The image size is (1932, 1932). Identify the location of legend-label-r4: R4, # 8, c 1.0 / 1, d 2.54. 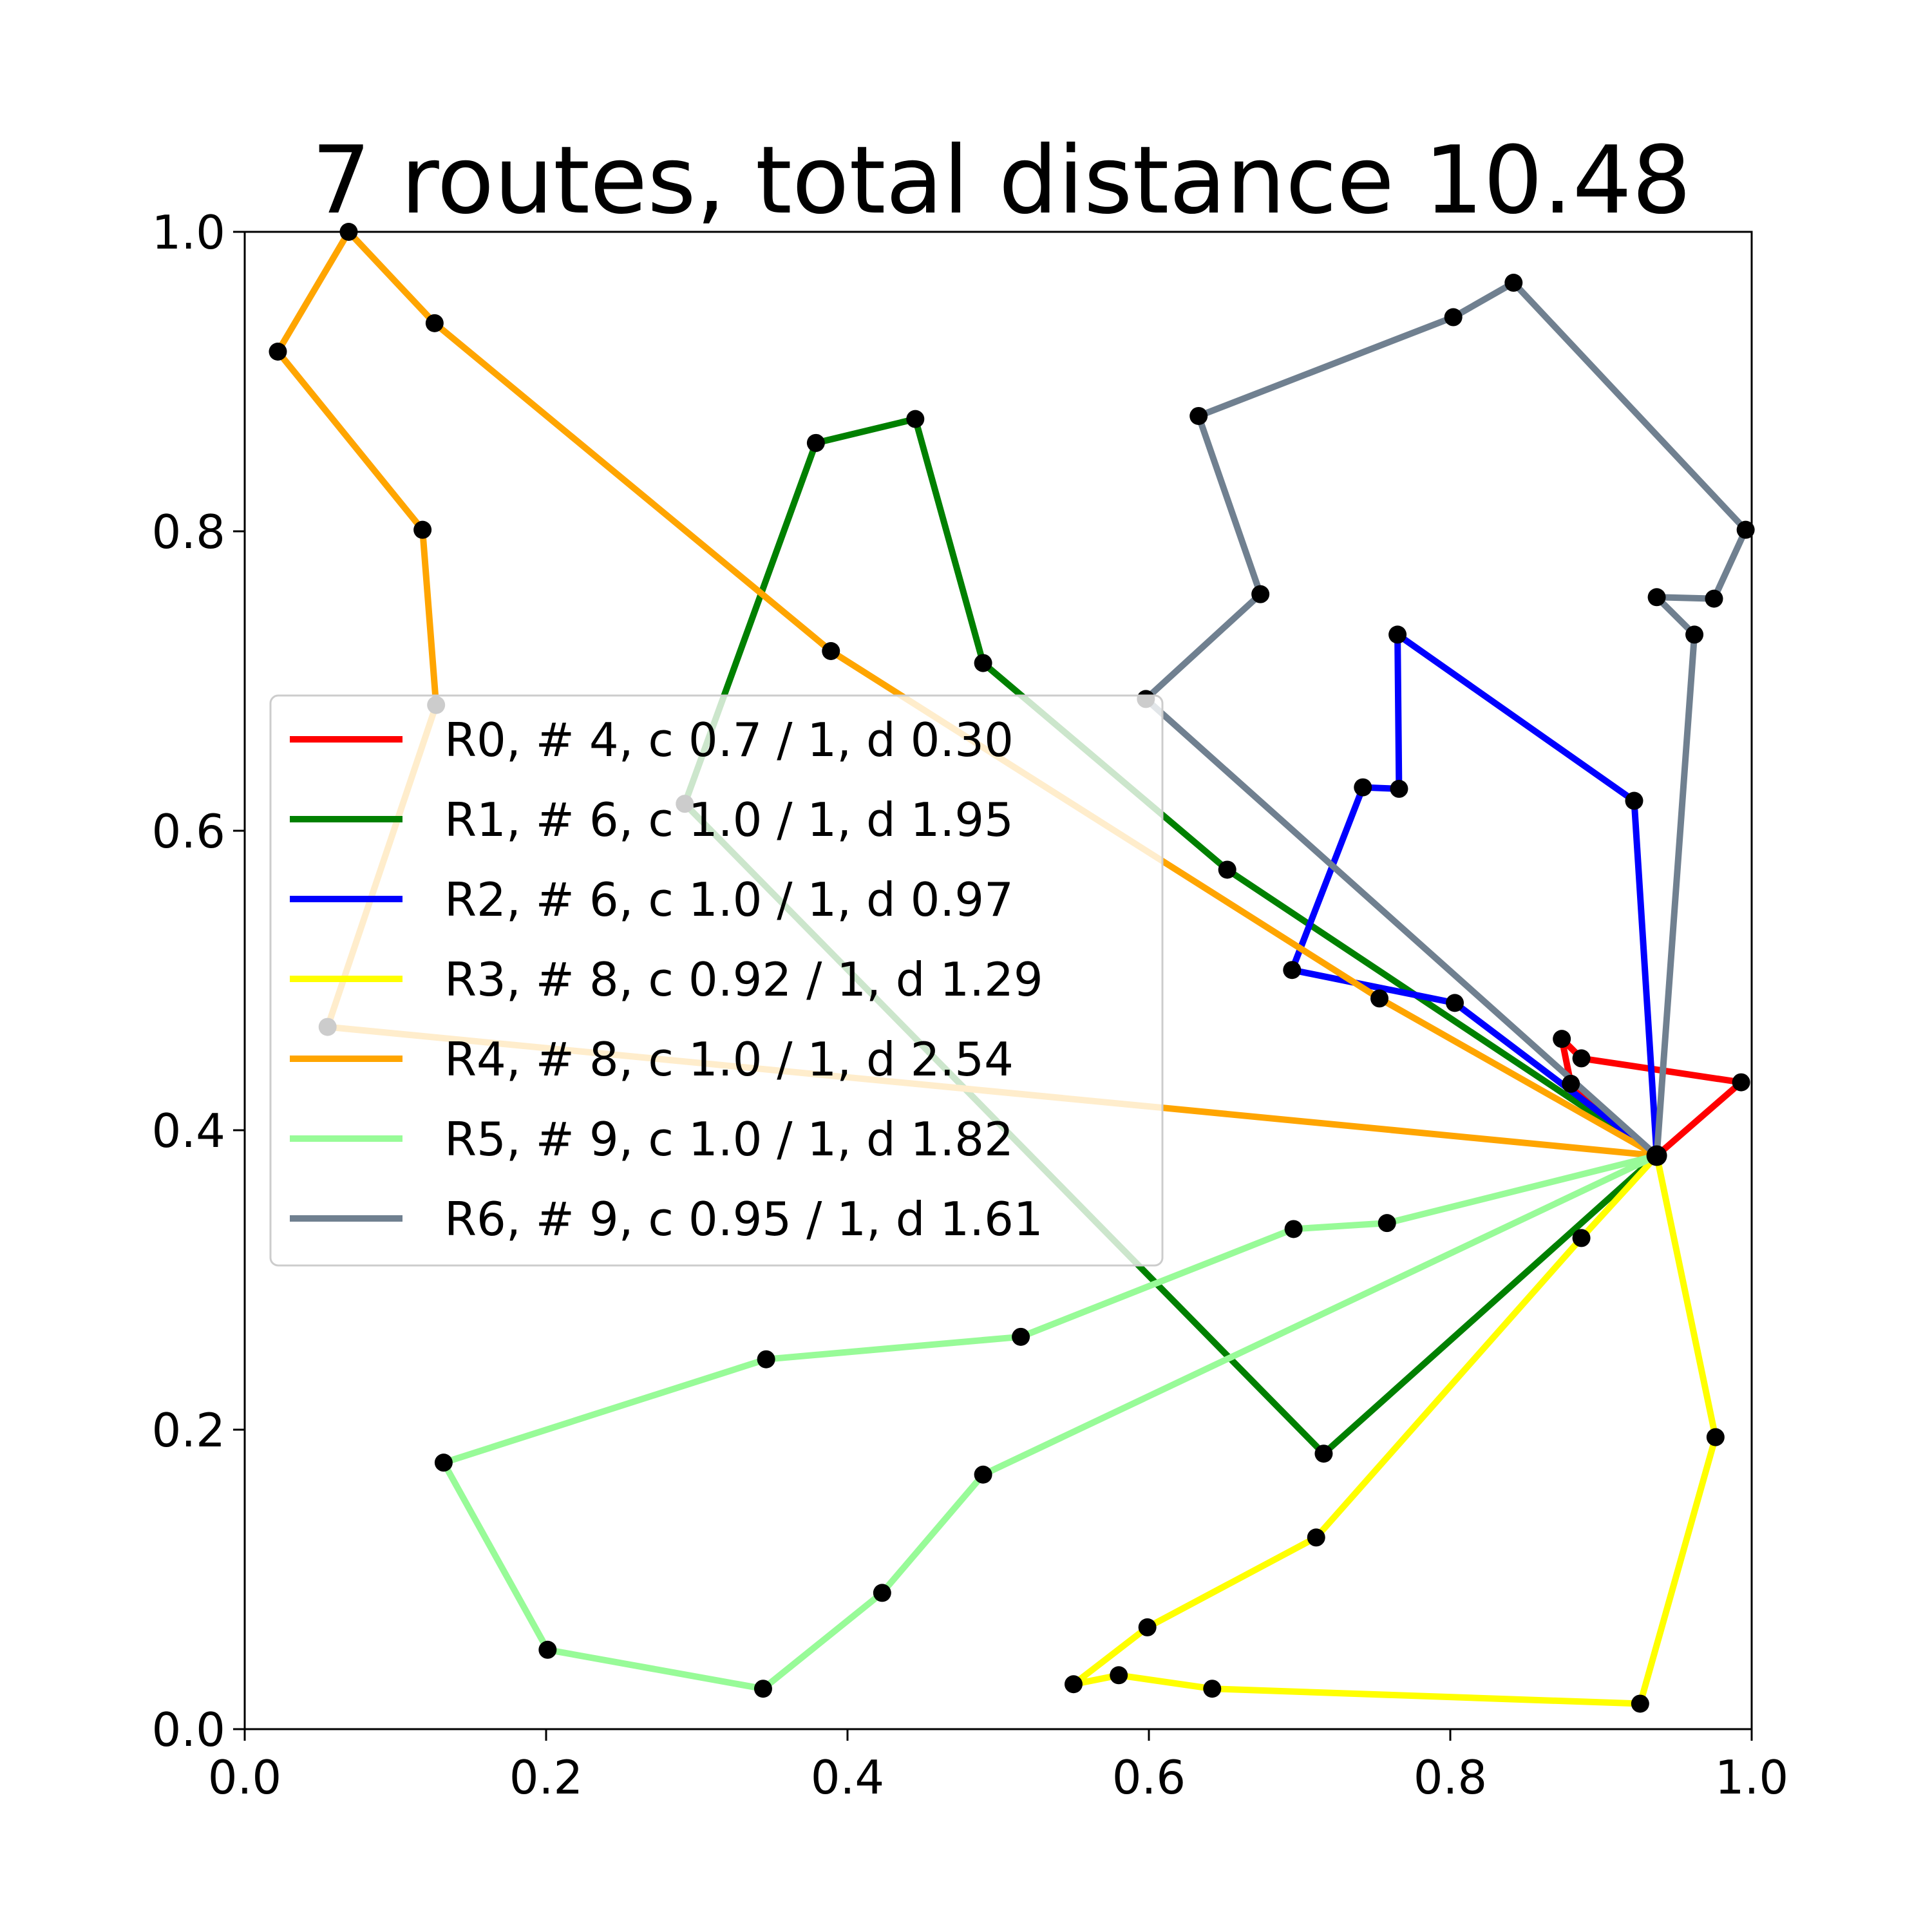
(729, 1059).